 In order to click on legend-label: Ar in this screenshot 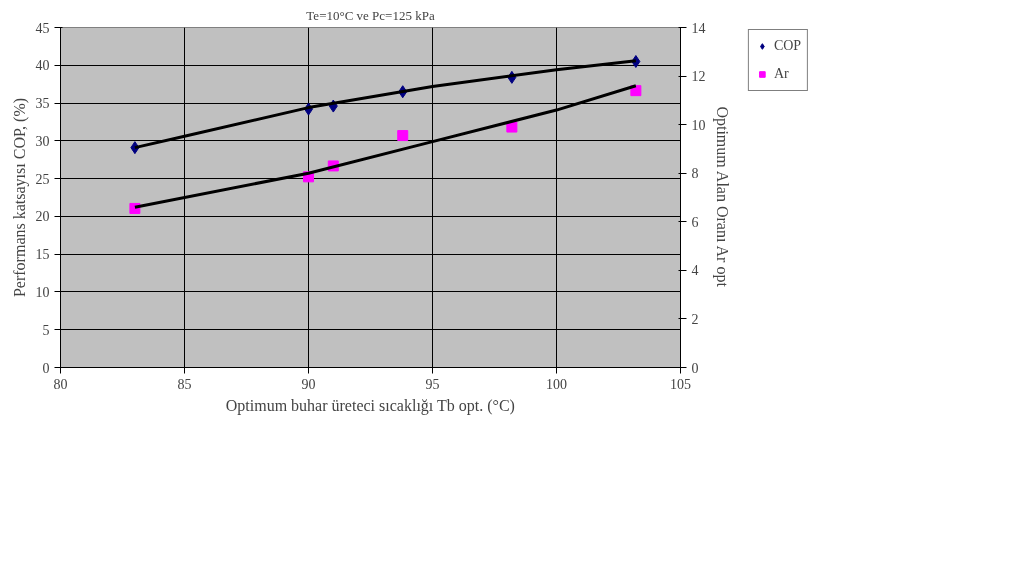, I will do `click(781, 74)`.